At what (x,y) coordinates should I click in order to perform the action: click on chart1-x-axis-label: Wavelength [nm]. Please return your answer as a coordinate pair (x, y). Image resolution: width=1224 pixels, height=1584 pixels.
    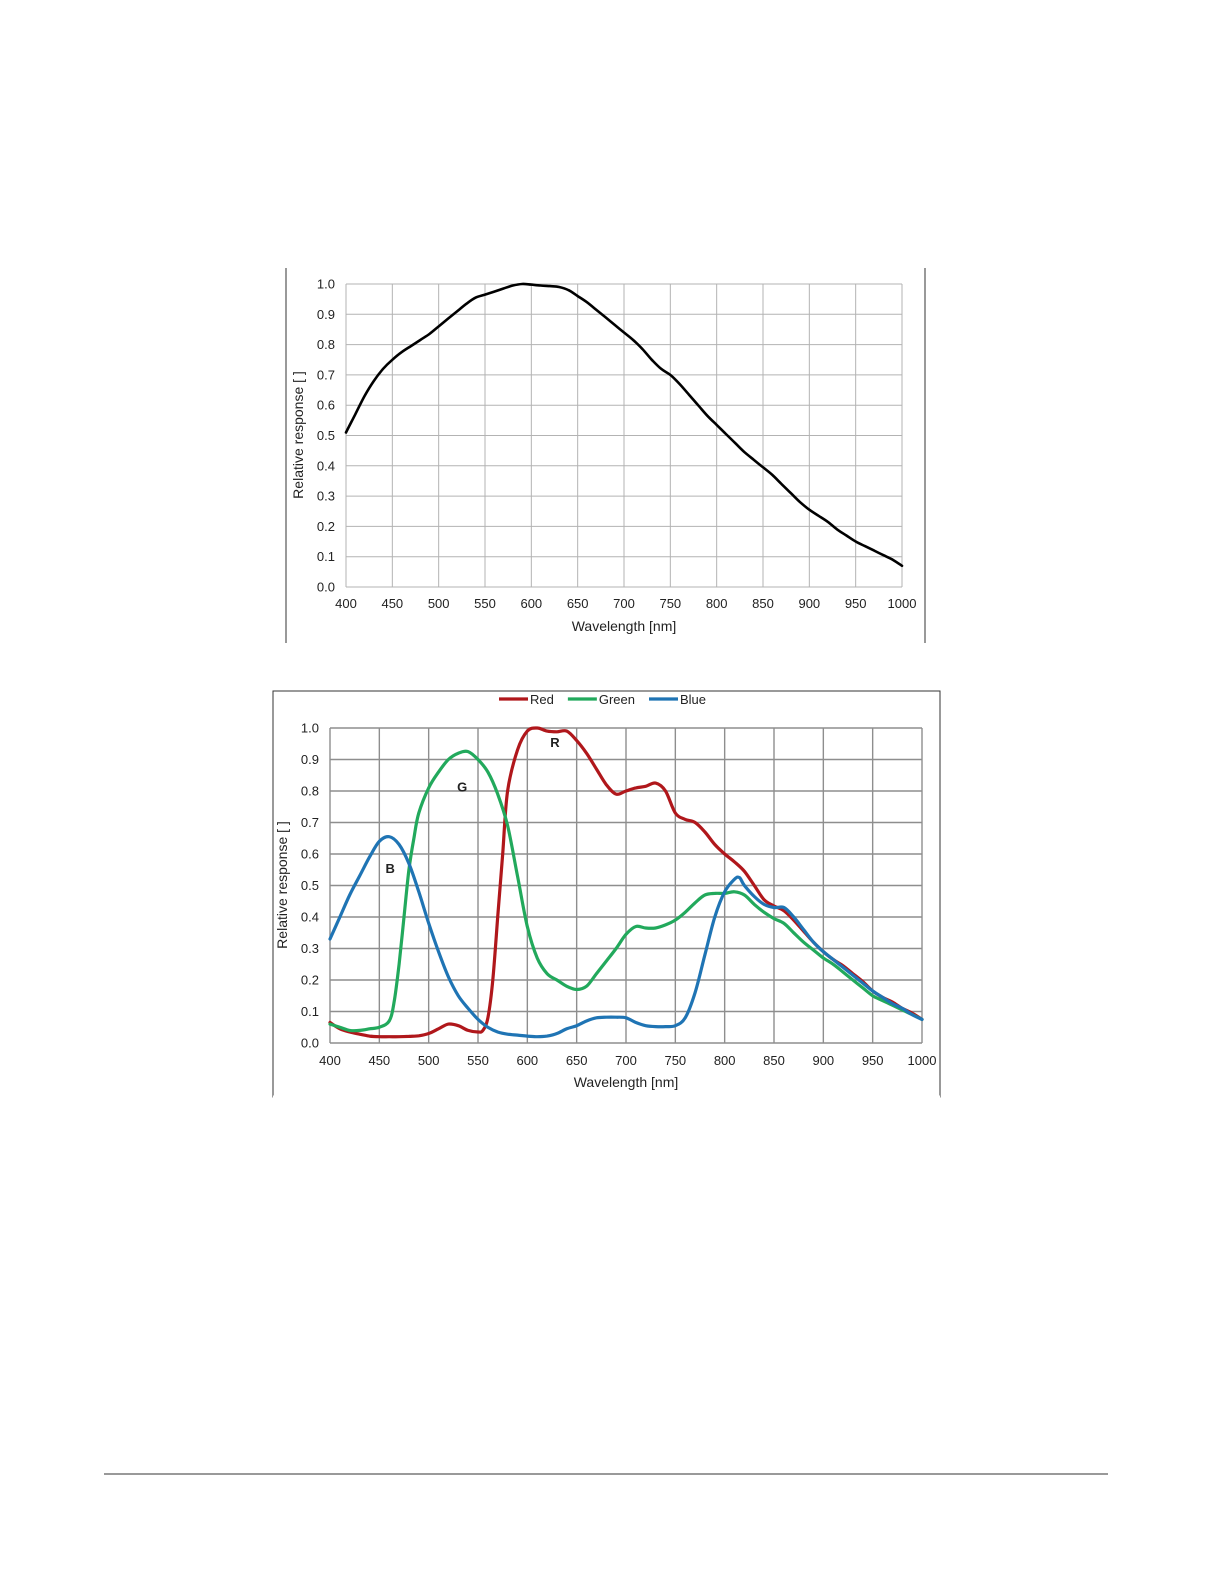
    Looking at the image, I should click on (624, 626).